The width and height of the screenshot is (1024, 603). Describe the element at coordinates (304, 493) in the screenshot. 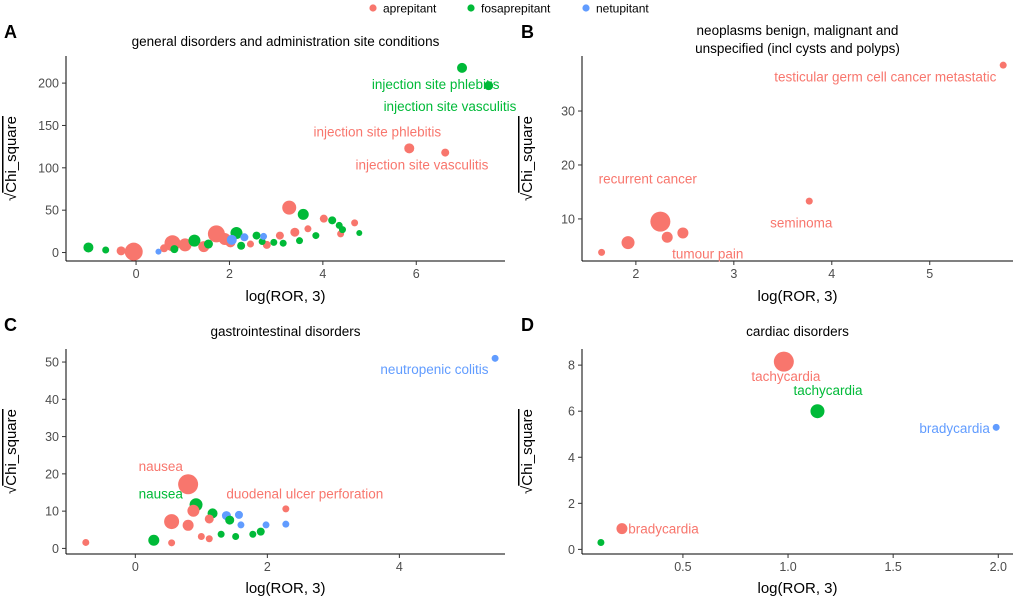

I see `point-label: duodenal ulcer perforation` at that location.